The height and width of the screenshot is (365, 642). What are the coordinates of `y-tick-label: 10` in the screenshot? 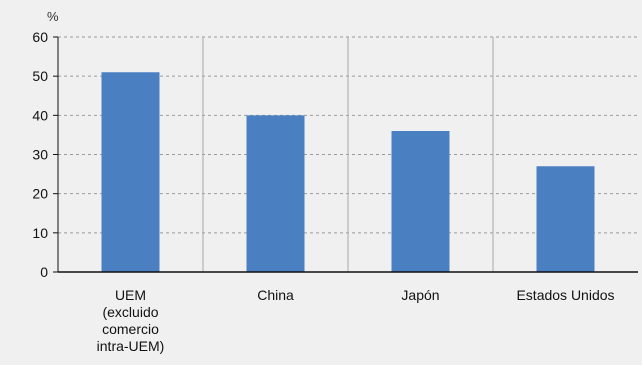 It's located at (40, 233).